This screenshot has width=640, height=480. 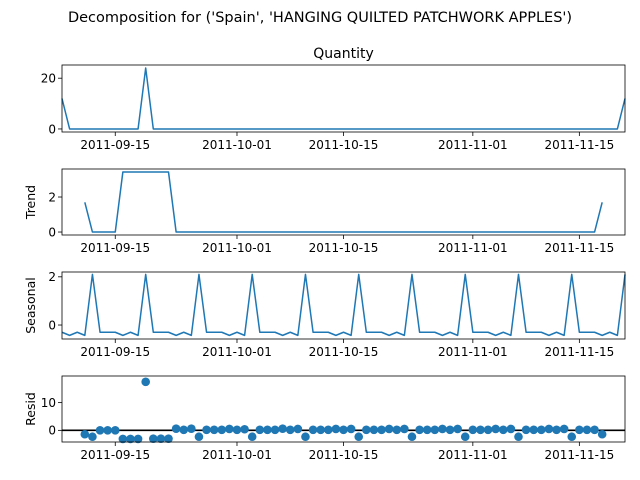 I want to click on axes-frame, so click(x=343, y=202).